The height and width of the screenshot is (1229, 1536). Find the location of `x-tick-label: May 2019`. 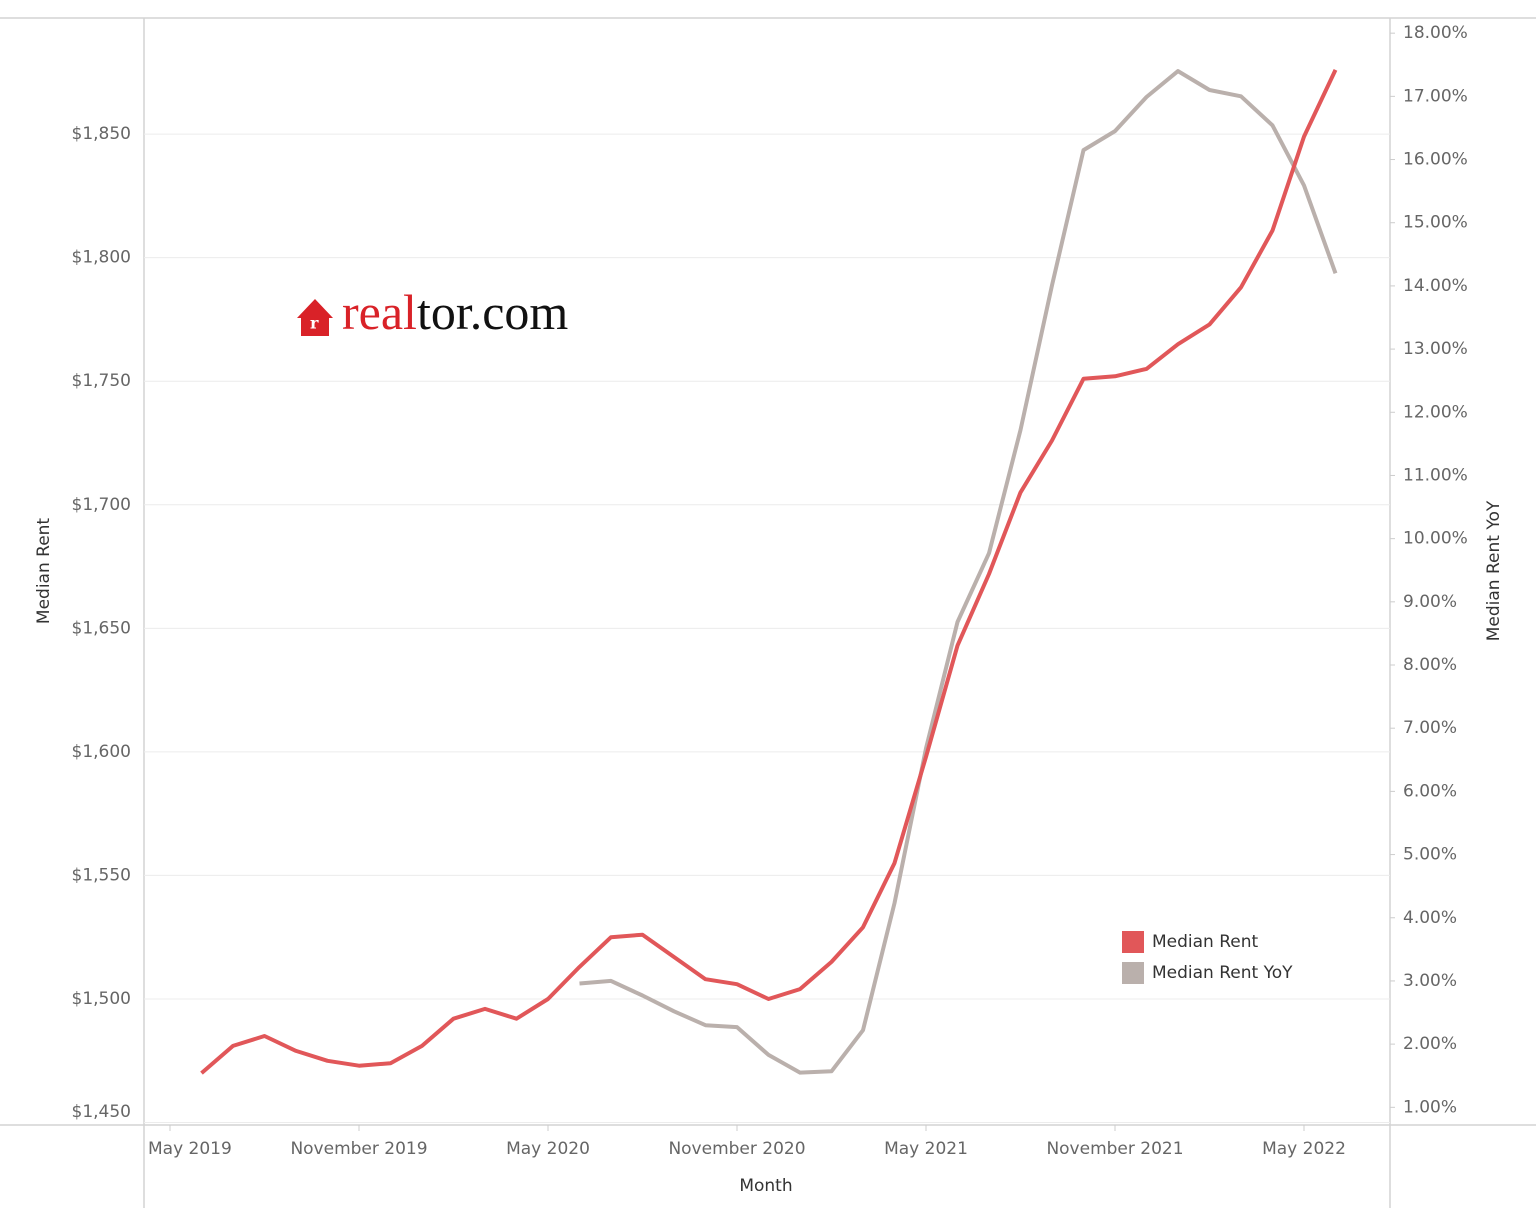

x-tick-label: May 2019 is located at coordinates (190, 1149).